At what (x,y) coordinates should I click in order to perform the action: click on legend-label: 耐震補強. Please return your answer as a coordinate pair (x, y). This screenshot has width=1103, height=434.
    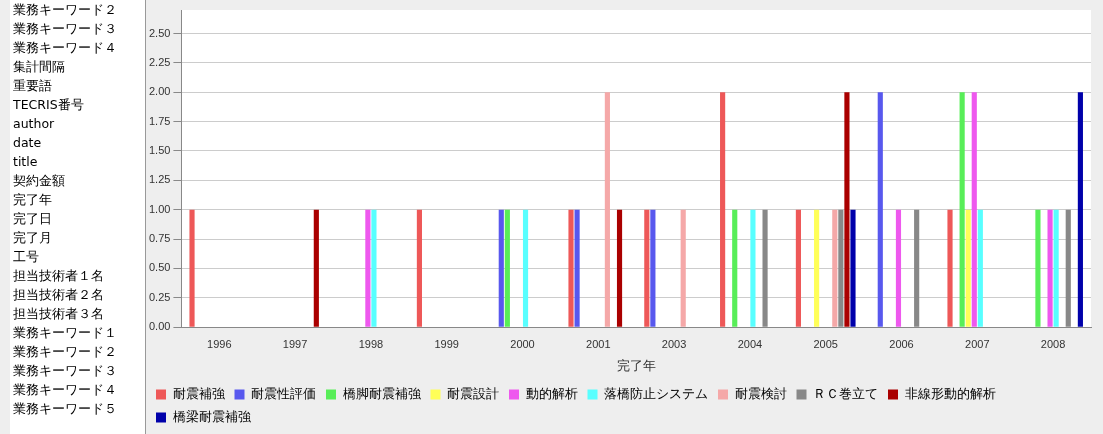
    Looking at the image, I should click on (198, 393).